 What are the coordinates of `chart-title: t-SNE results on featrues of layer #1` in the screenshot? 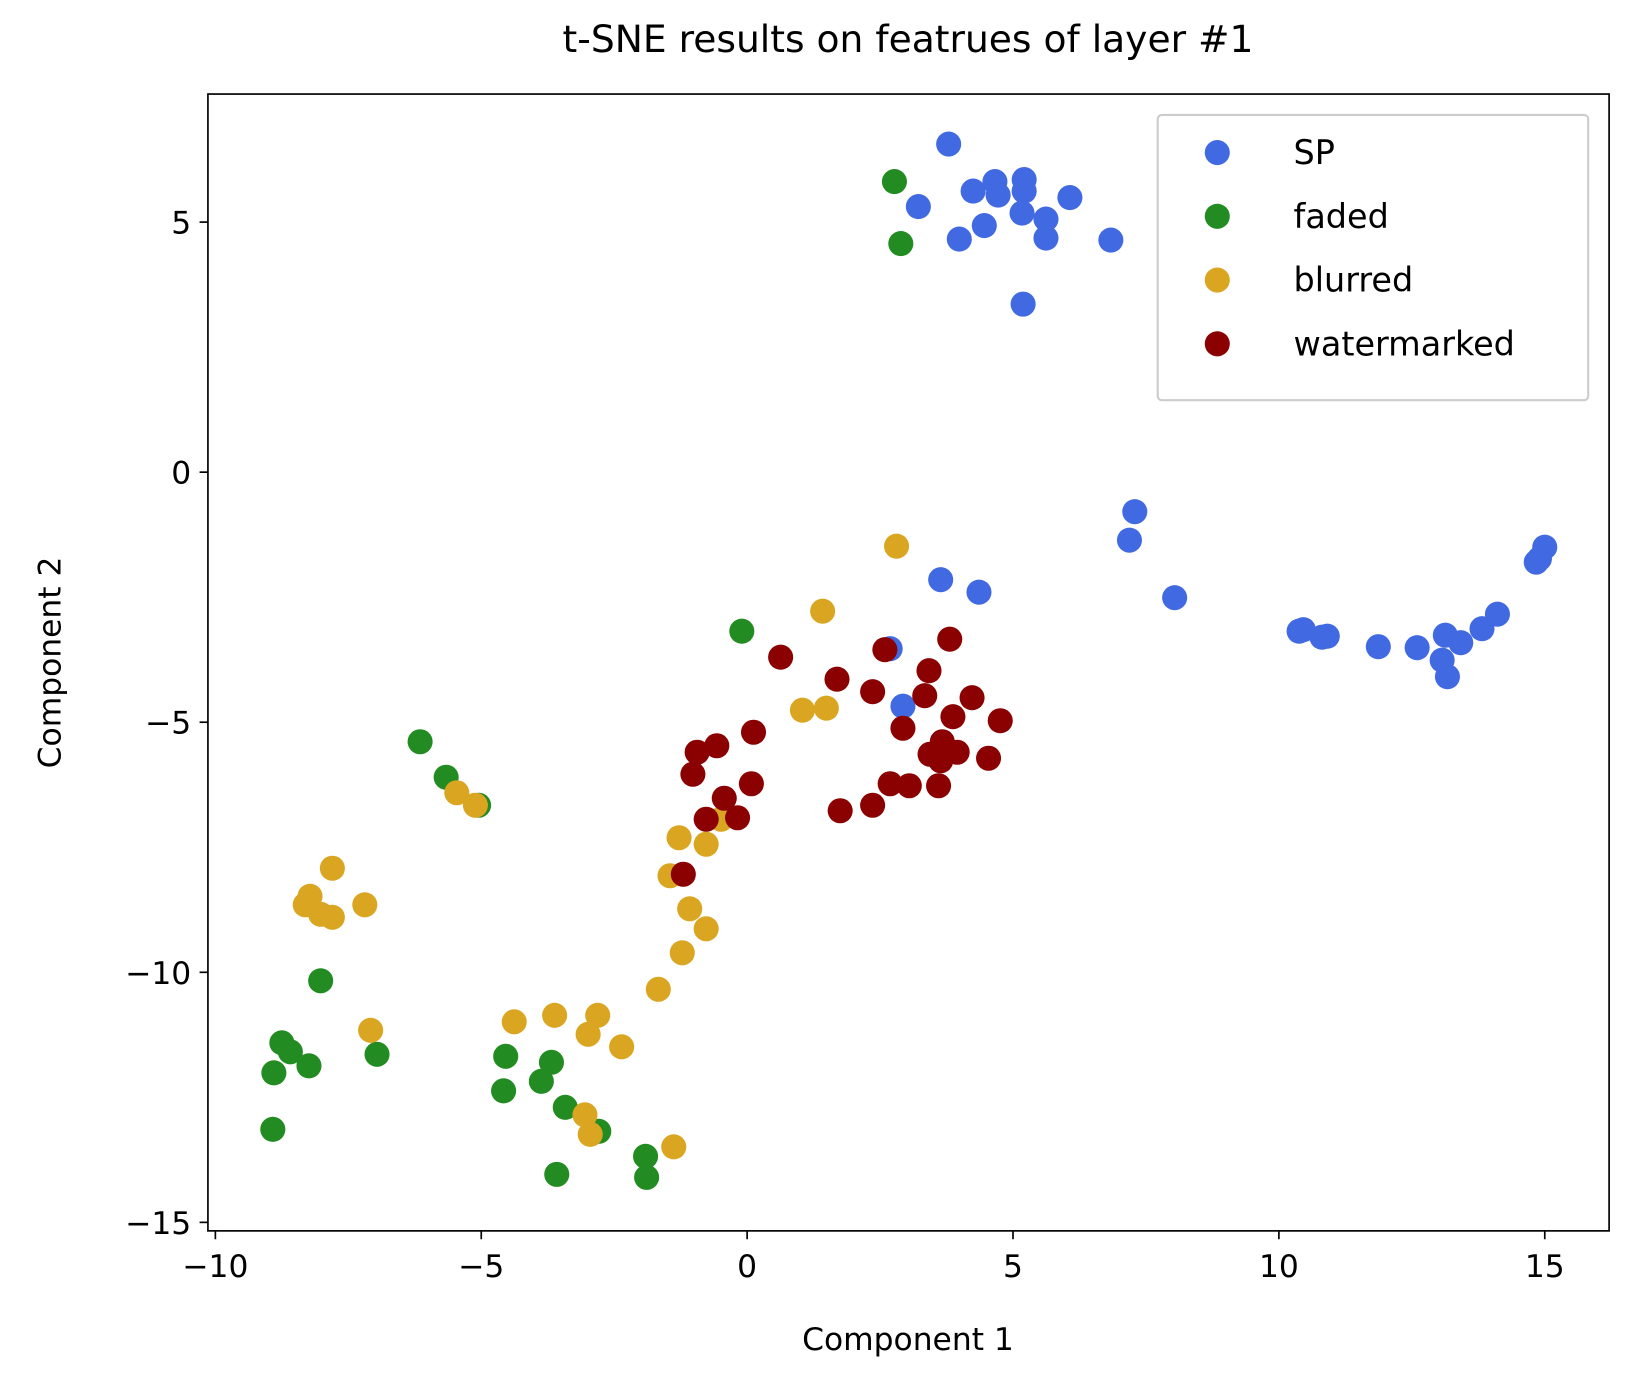 It's located at (908, 39).